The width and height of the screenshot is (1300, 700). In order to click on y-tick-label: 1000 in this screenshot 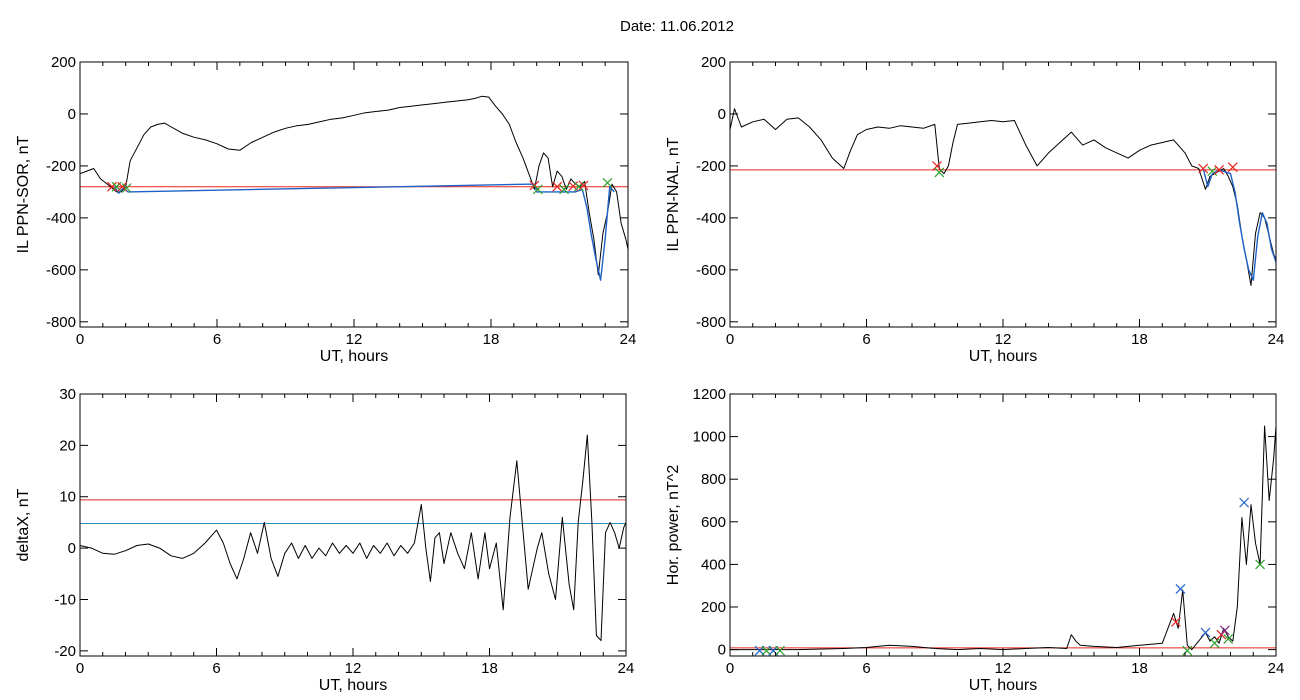, I will do `click(709, 437)`.